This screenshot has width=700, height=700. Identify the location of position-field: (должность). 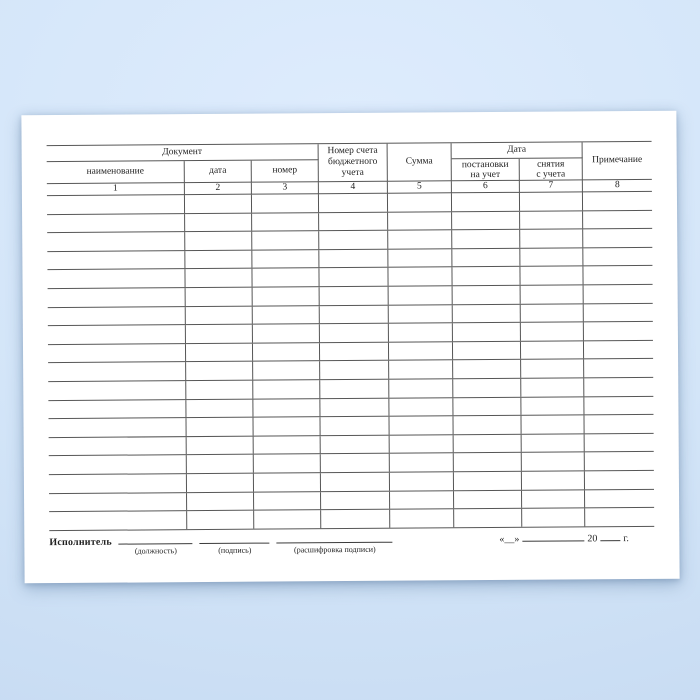
(155, 544).